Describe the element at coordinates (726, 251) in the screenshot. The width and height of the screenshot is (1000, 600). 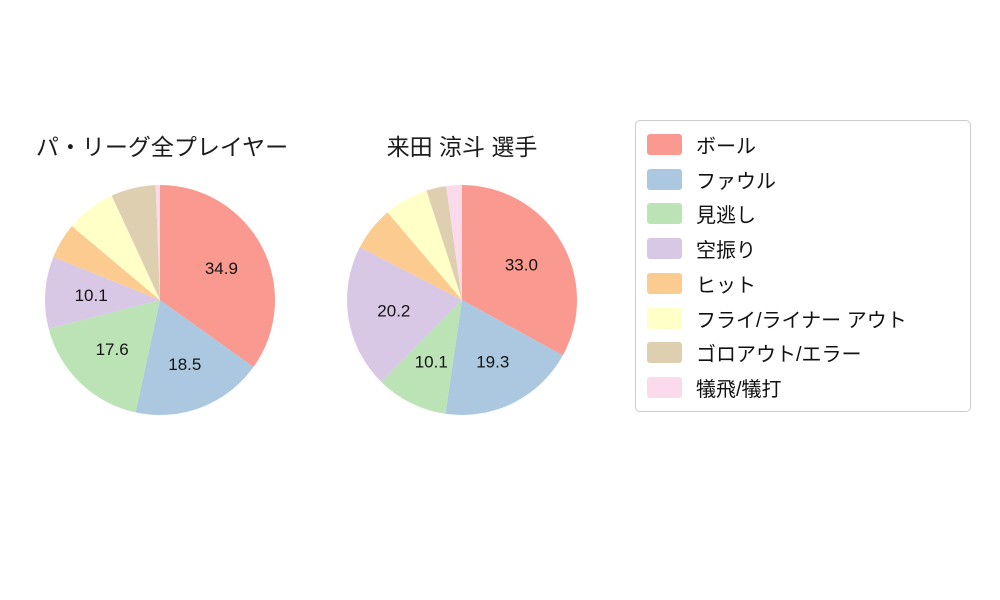
I see `legend-label: 空振り` at that location.